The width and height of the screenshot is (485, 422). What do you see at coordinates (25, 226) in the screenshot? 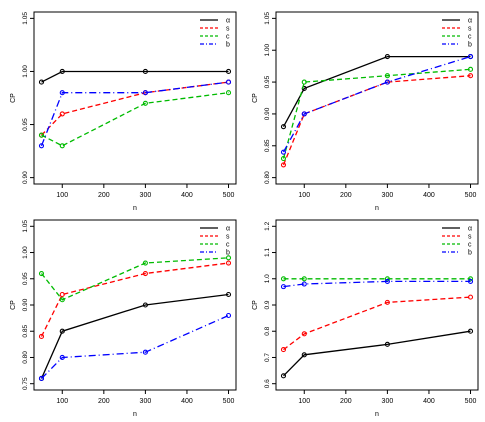
I see `y-tick-label: 1.05` at bounding box center [25, 226].